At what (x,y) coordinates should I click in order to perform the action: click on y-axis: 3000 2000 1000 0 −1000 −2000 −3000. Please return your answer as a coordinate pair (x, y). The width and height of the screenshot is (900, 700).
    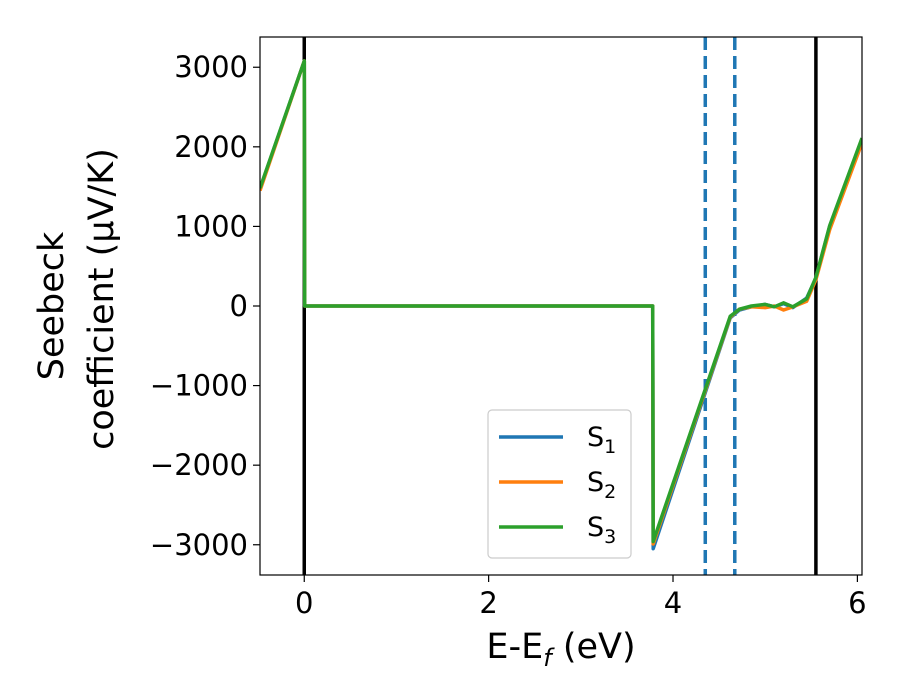
    Looking at the image, I should click on (205, 306).